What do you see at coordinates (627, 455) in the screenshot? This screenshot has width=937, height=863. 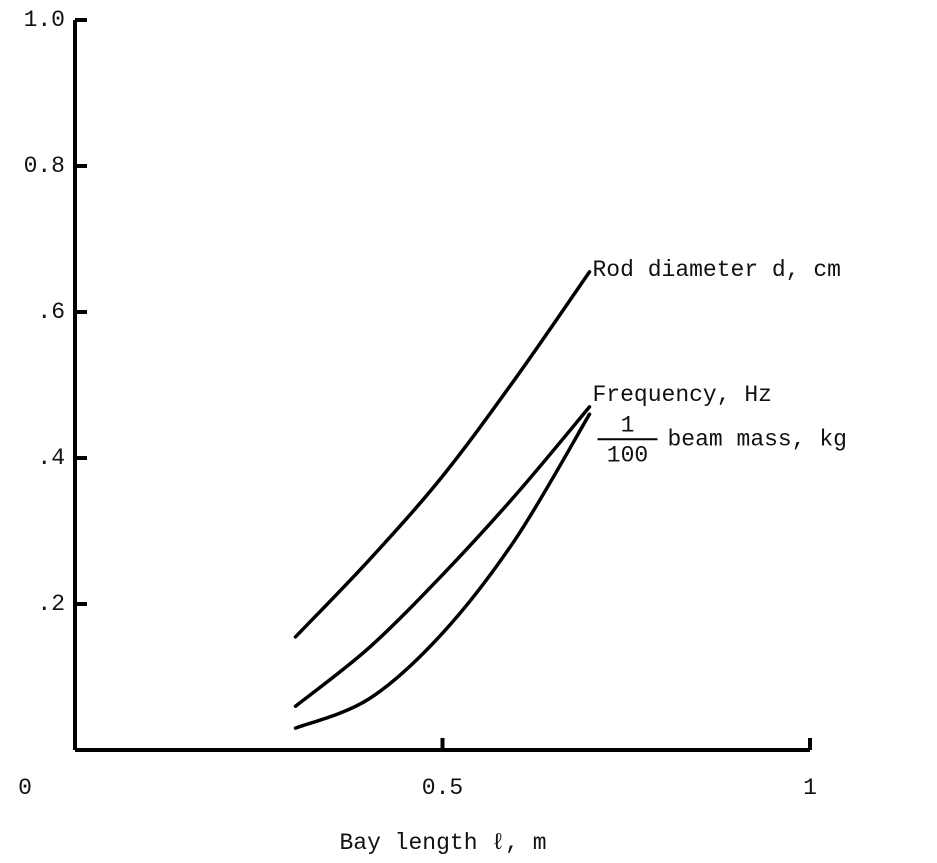 I see `label-fraction-denominator: 100` at bounding box center [627, 455].